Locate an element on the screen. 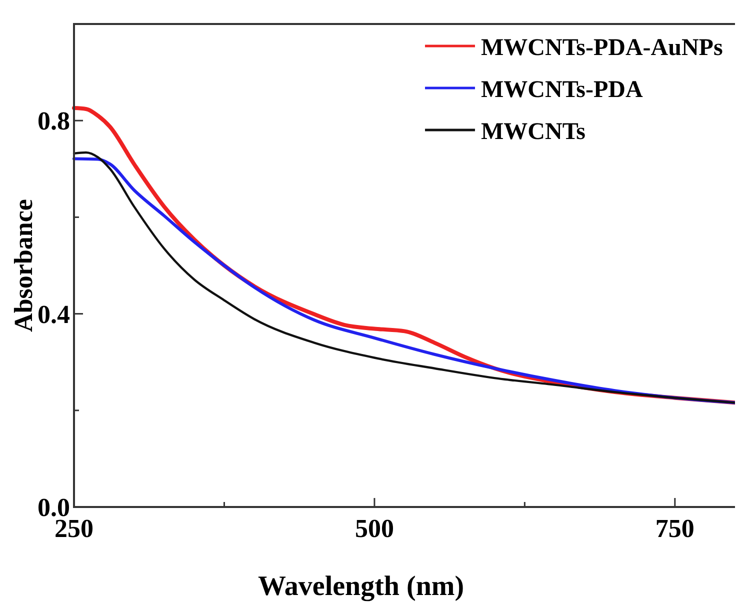  legend-label: MWCNTs is located at coordinates (533, 132).